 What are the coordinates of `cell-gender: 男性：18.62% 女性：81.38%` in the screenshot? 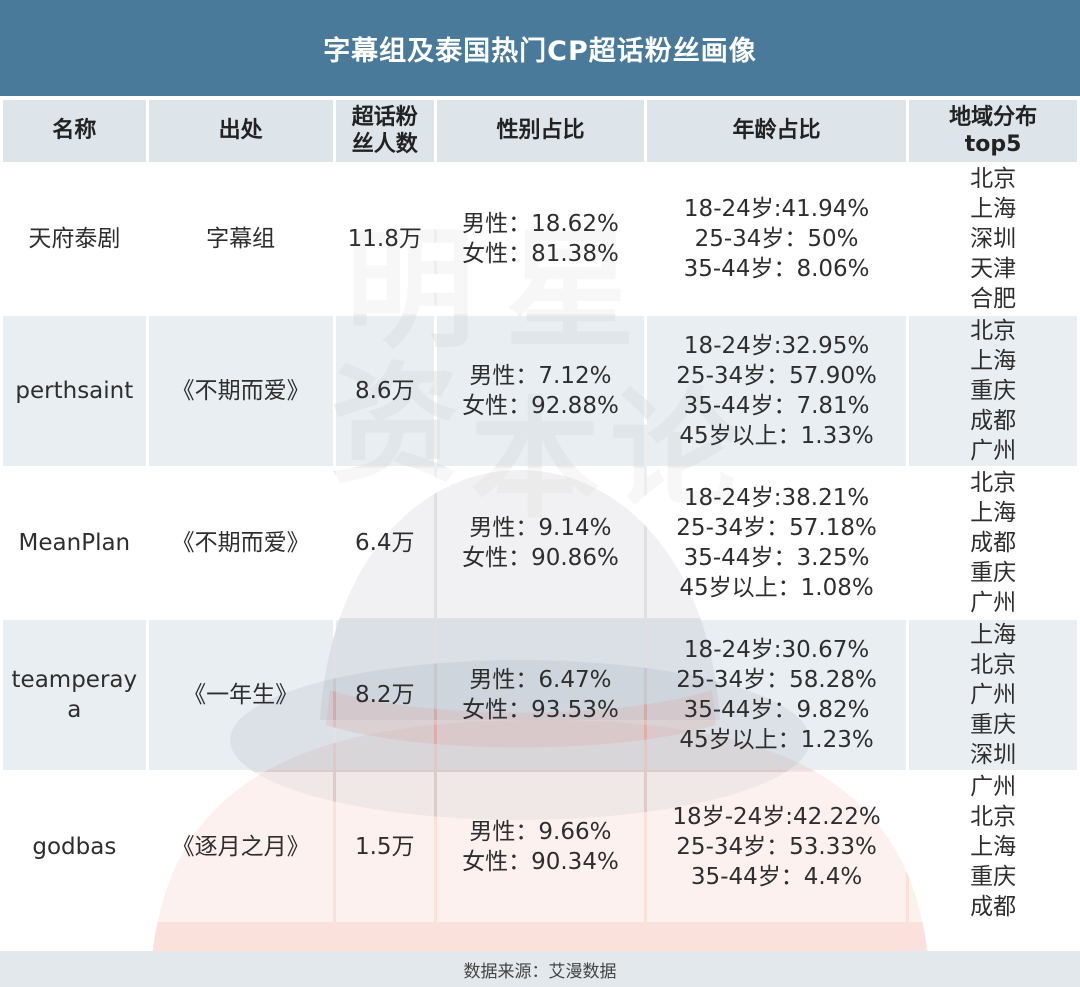 It's located at (540, 239).